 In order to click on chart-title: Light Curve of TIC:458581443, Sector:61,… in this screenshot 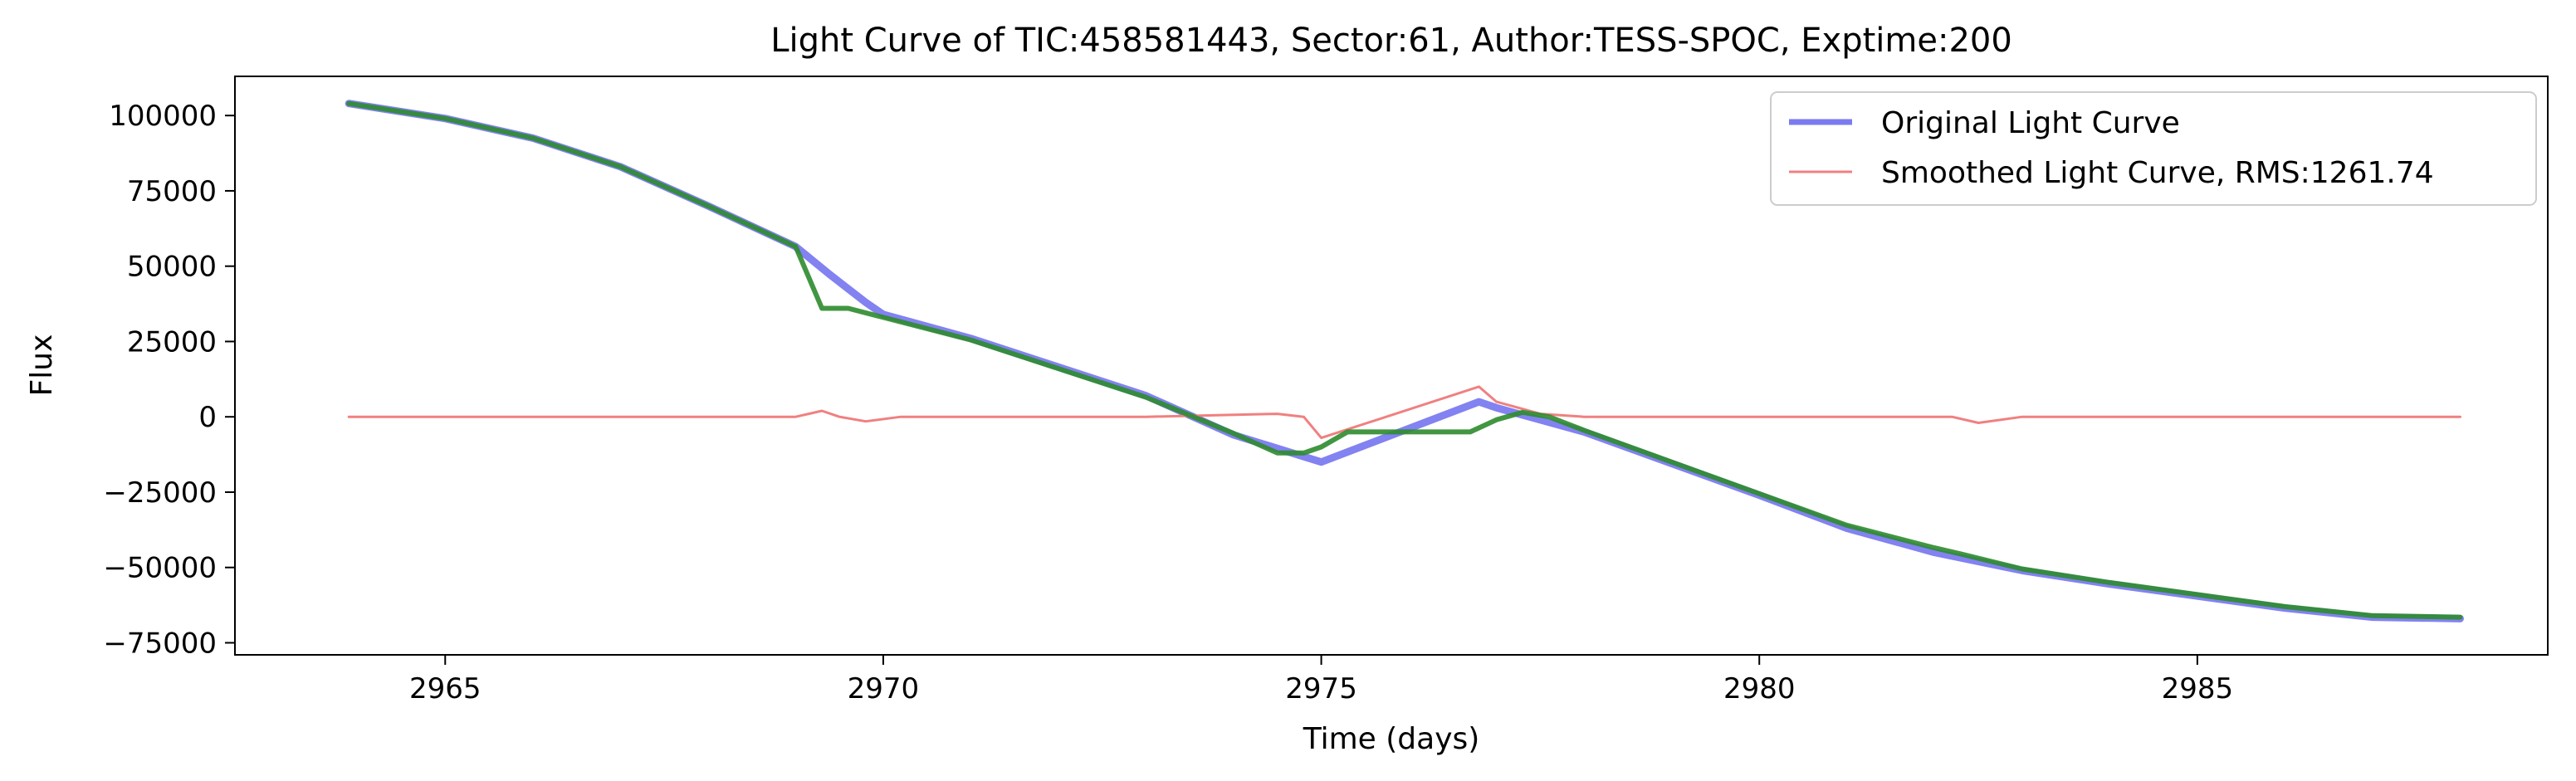, I will do `click(1391, 41)`.